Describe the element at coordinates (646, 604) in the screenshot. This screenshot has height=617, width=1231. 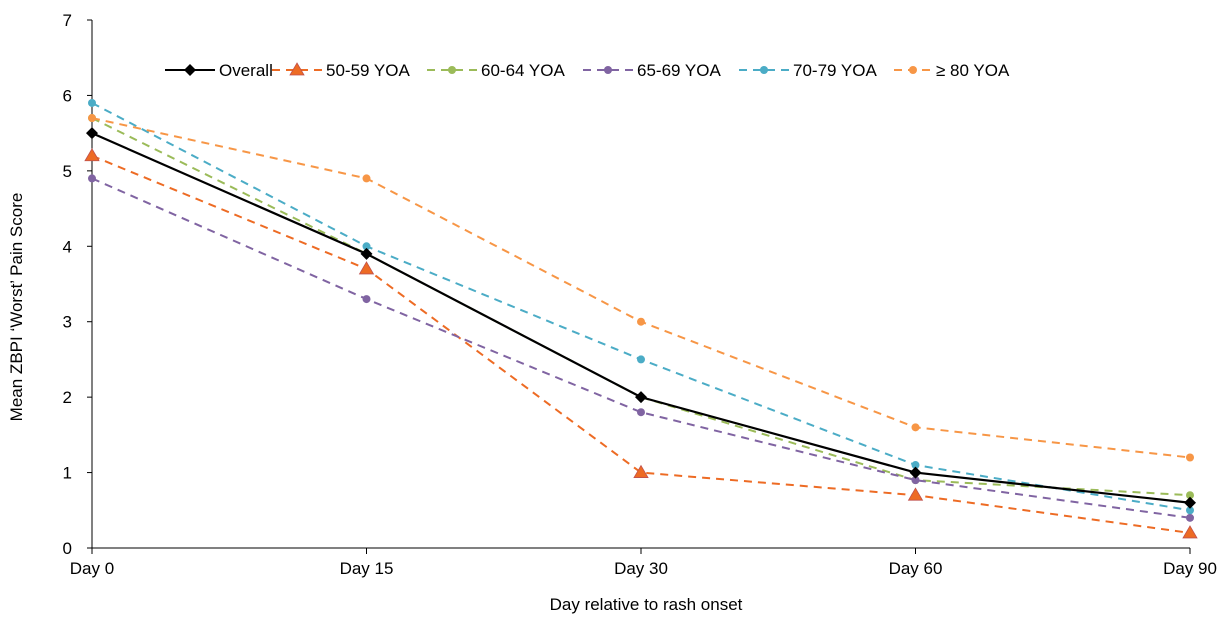
I see `x-axis-title: Day relative to rash onset` at that location.